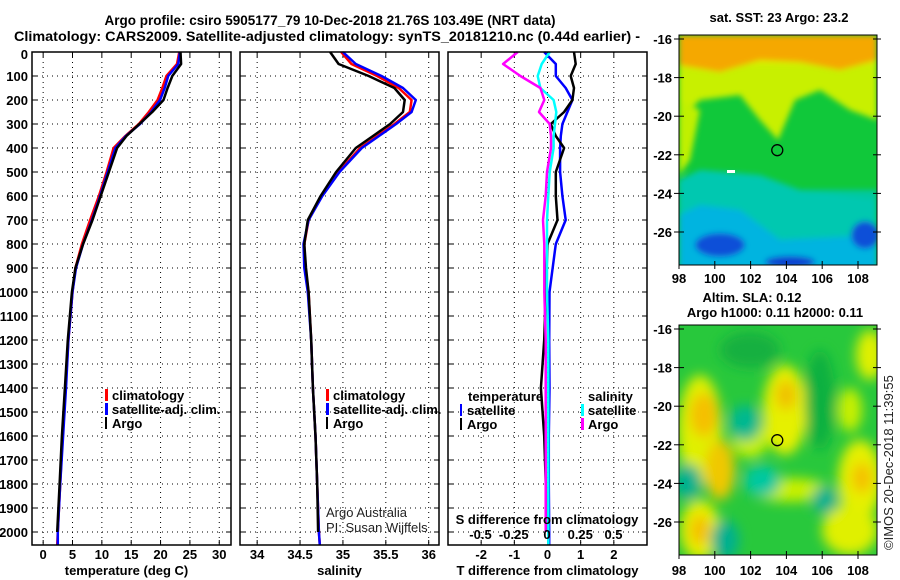 The image size is (900, 580). I want to click on x-tick-label: 25, so click(190, 554).